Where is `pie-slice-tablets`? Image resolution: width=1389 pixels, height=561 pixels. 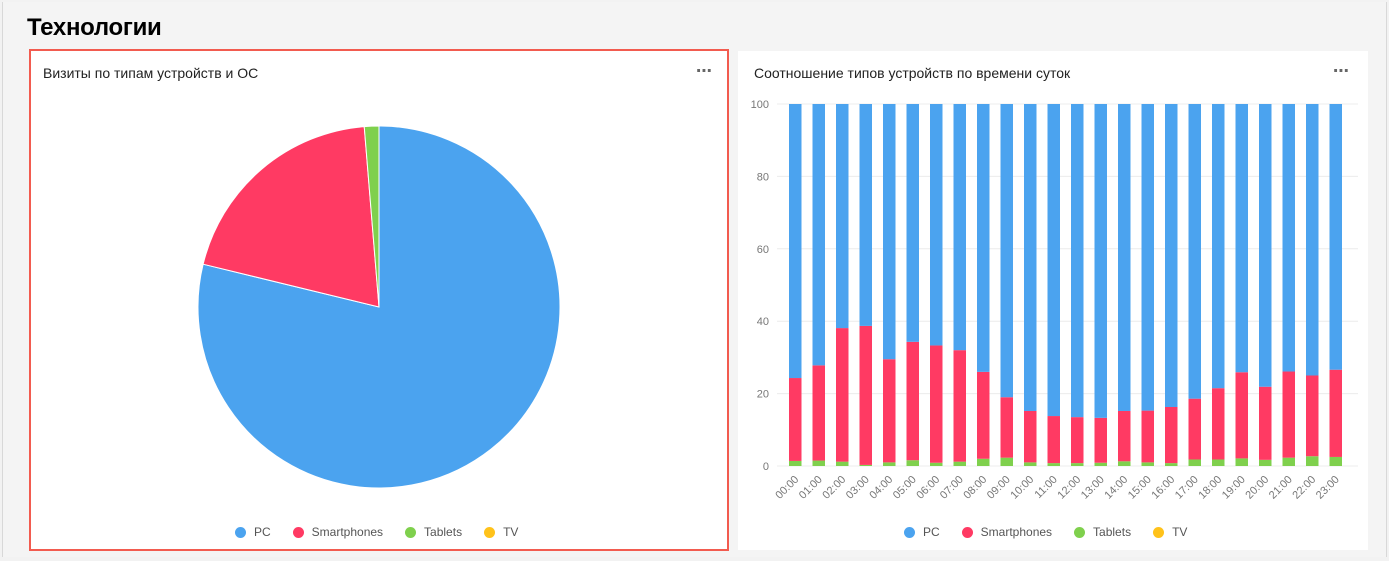 pie-slice-tablets is located at coordinates (371, 216).